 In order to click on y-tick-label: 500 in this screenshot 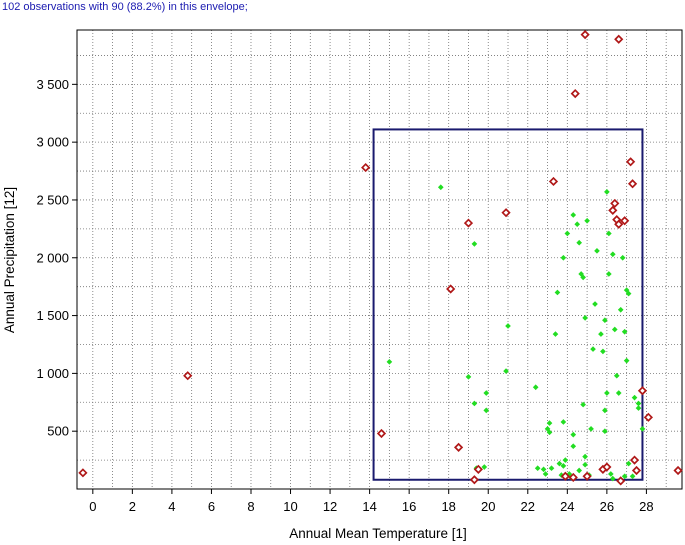, I will do `click(58, 431)`.